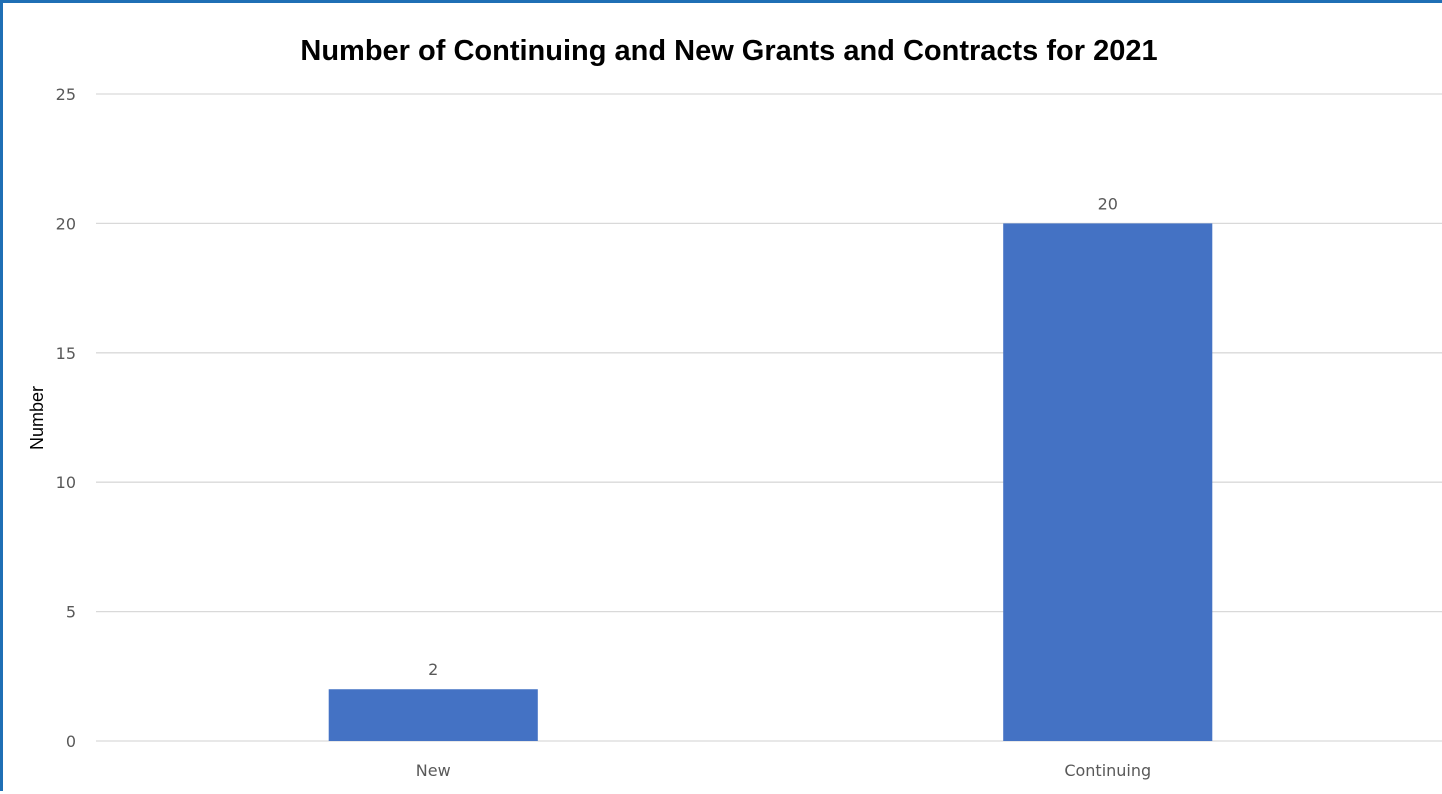 Image resolution: width=1442 pixels, height=794 pixels. What do you see at coordinates (37, 418) in the screenshot?
I see `y-axis-label: Number` at bounding box center [37, 418].